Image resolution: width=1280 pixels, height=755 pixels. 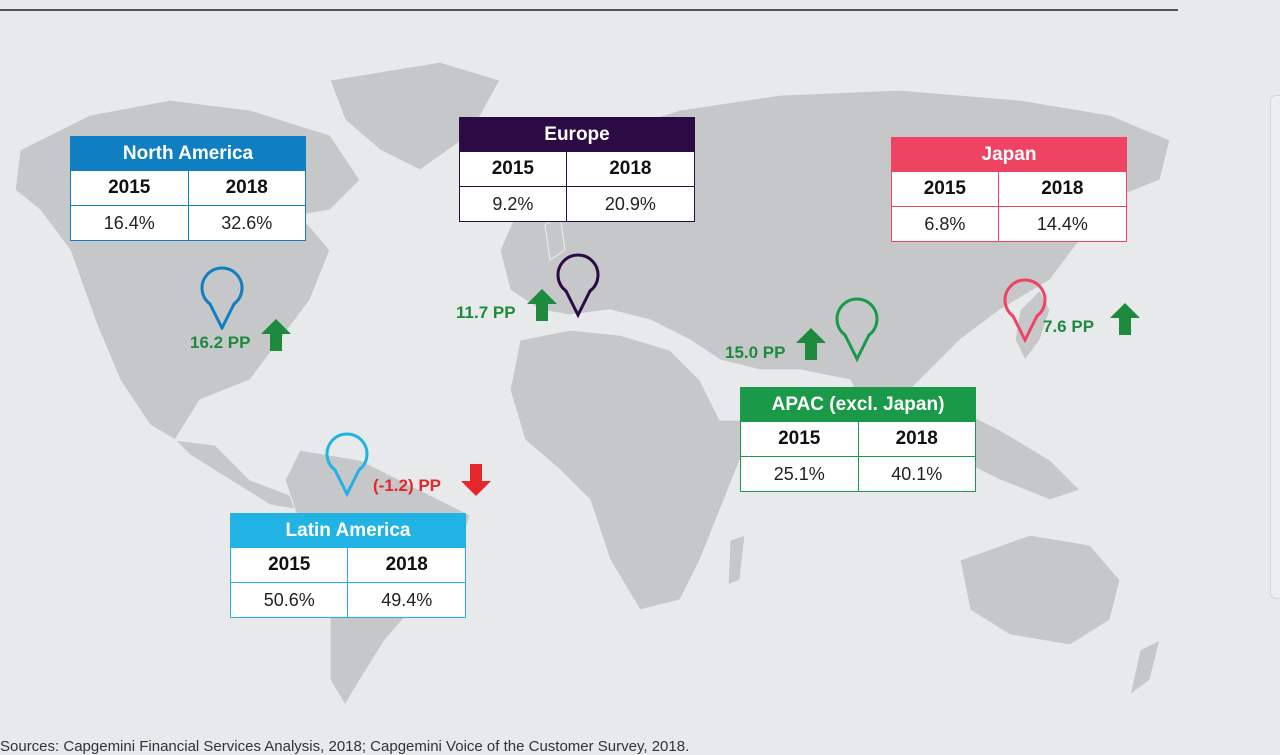 I want to click on japan-year-2018: 2018, so click(x=1062, y=189).